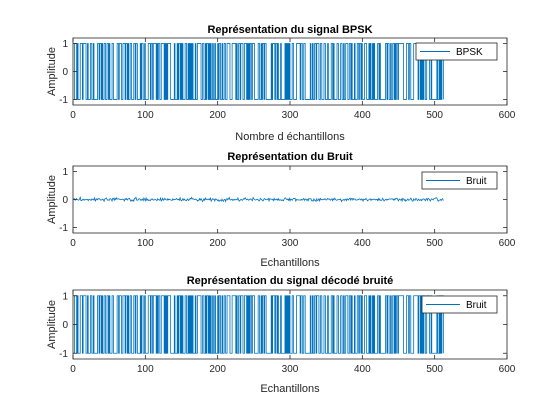  Describe the element at coordinates (290, 281) in the screenshot. I see `chart-title: Représentation du signal décodé bruité` at that location.